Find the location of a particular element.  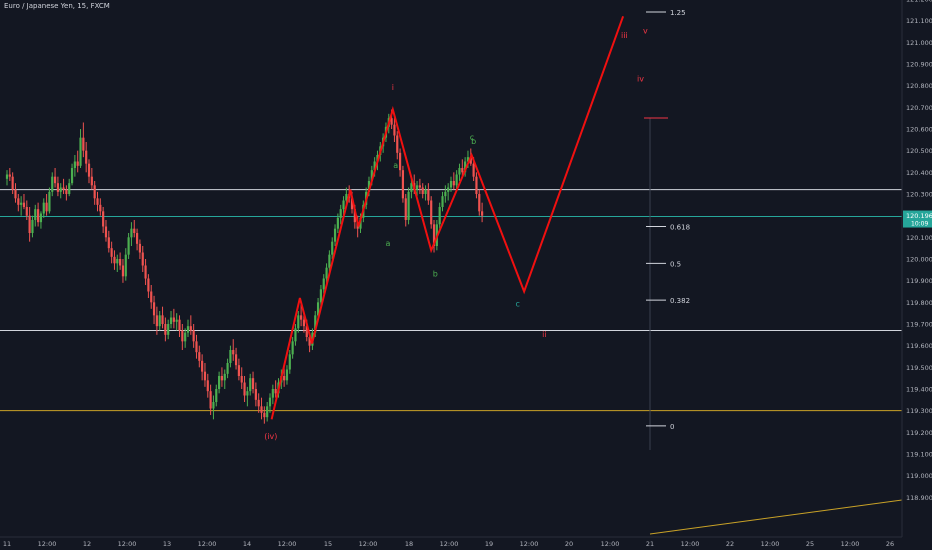

price-tick-label: 121.000 is located at coordinates (919, 43).